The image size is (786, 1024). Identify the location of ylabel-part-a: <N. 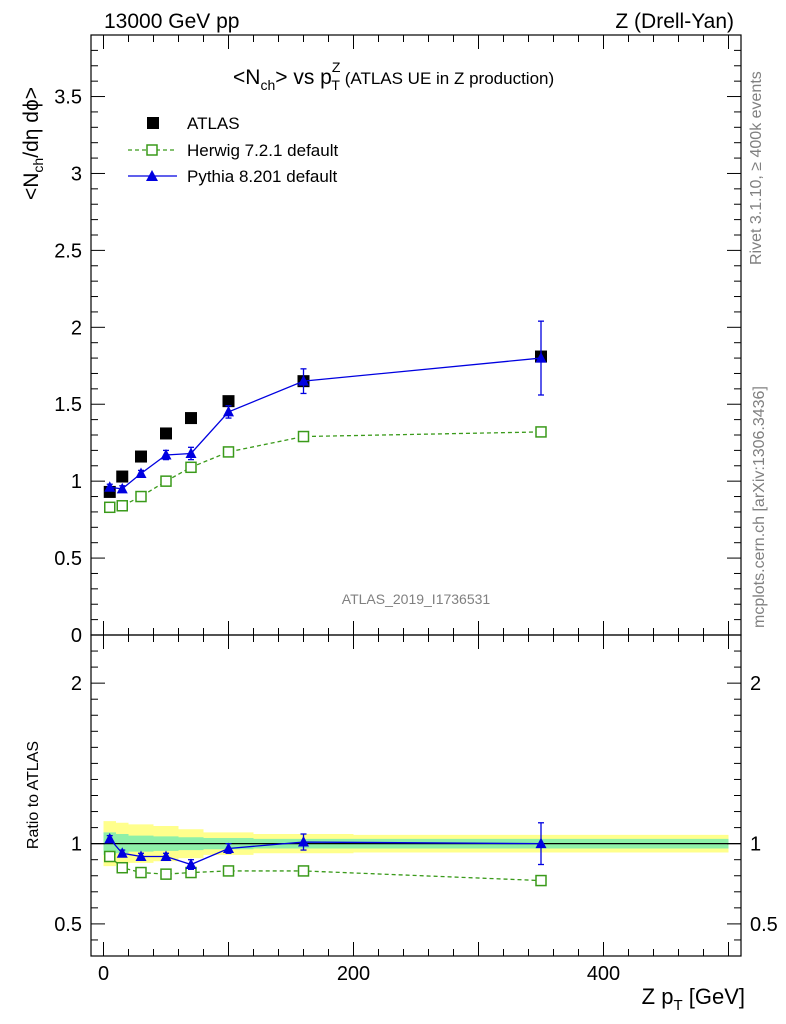
(31, 186).